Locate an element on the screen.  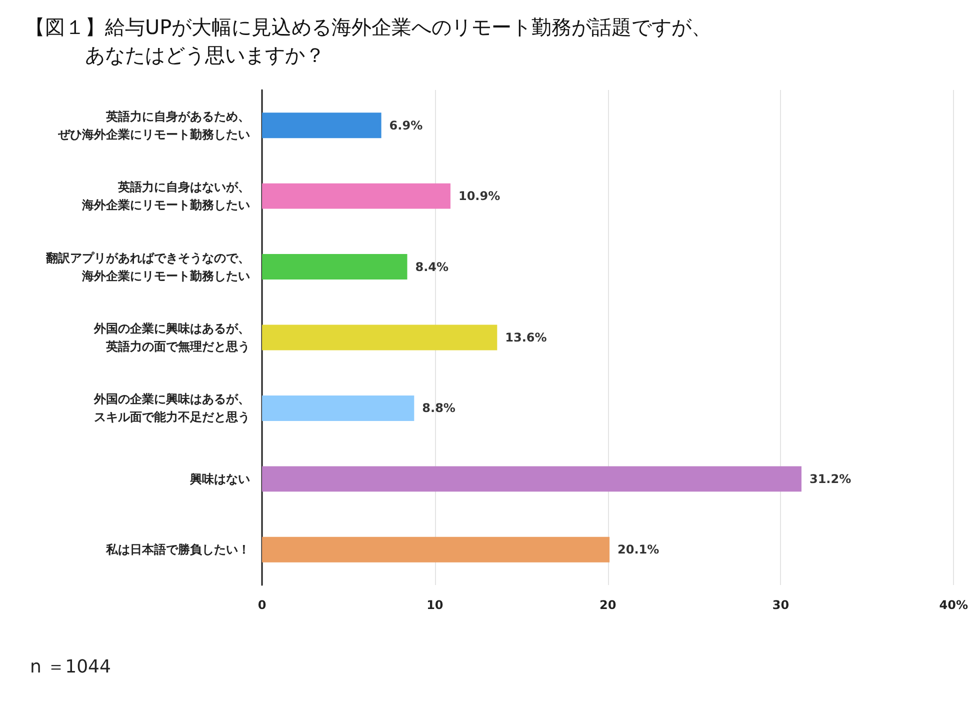
y-tick-label: 翻訳アプリがあればできそうなので、海外企業にリモート勤務したい is located at coordinates (147, 266).